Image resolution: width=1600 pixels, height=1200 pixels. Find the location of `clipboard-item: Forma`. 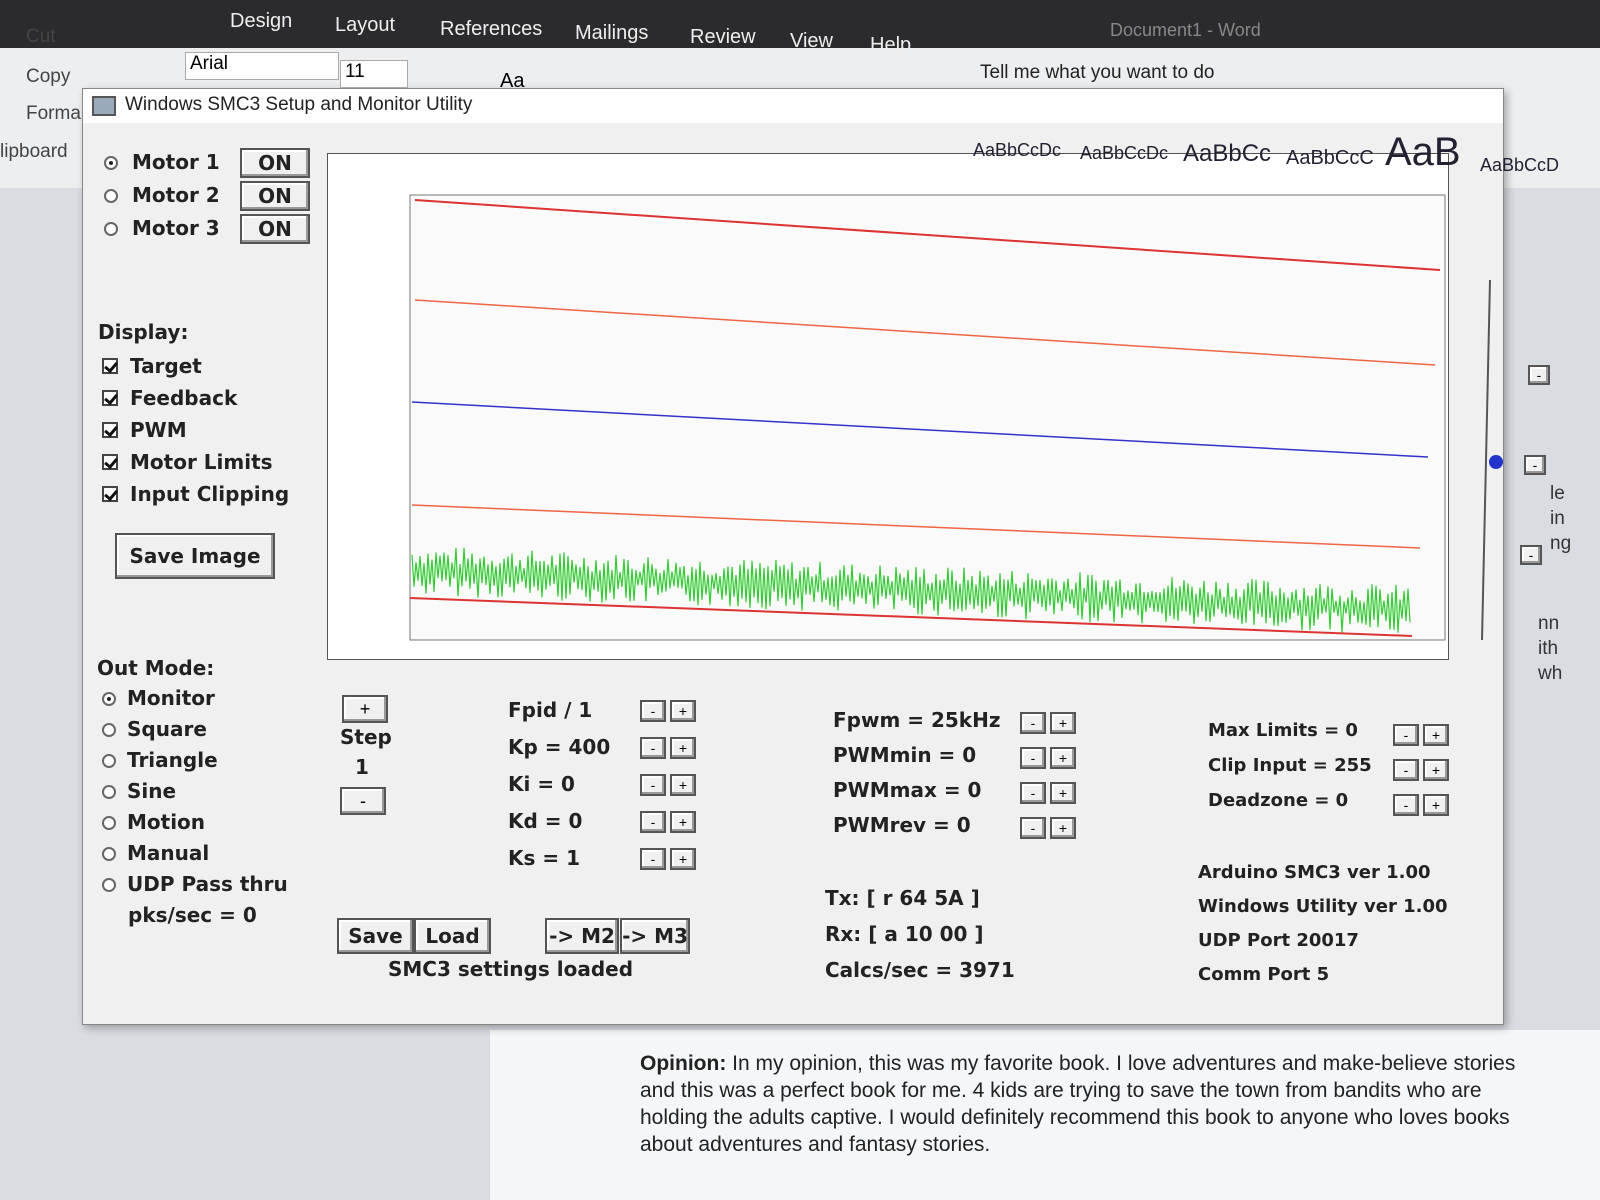

clipboard-item: Forma is located at coordinates (53, 113).